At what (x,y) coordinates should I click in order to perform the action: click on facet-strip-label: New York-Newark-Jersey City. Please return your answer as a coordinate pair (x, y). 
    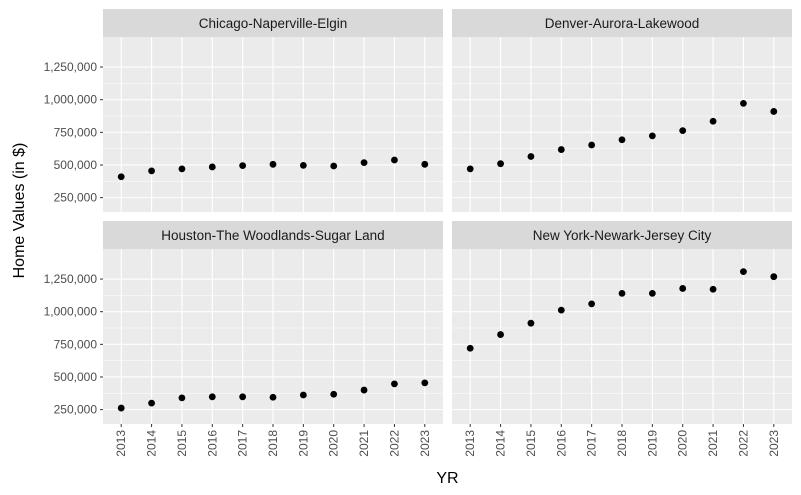
    Looking at the image, I should click on (622, 235).